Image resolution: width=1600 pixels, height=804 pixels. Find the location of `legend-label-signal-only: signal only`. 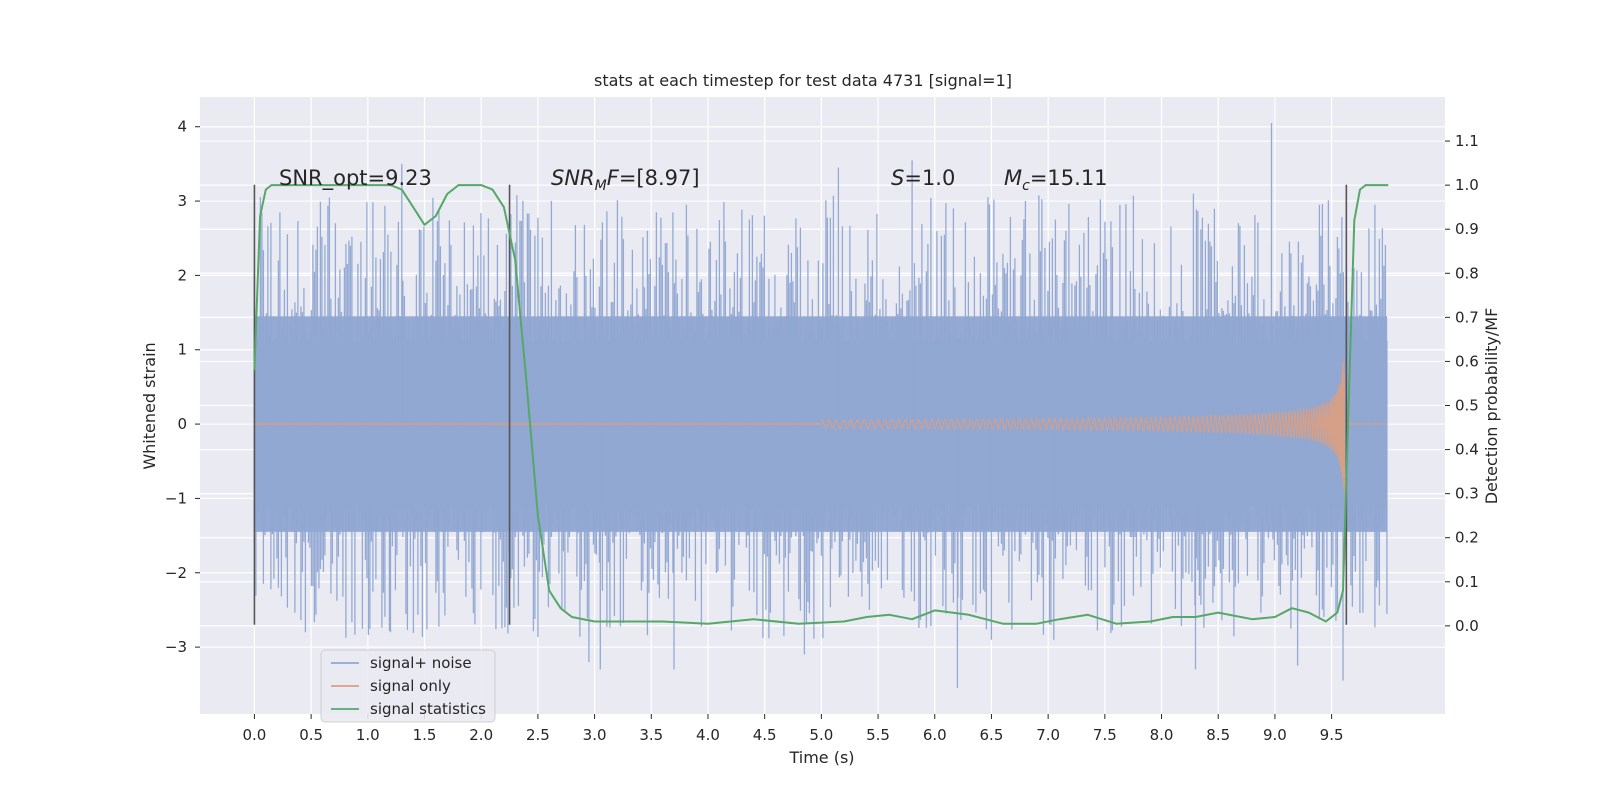

legend-label-signal-only: signal only is located at coordinates (410, 686).